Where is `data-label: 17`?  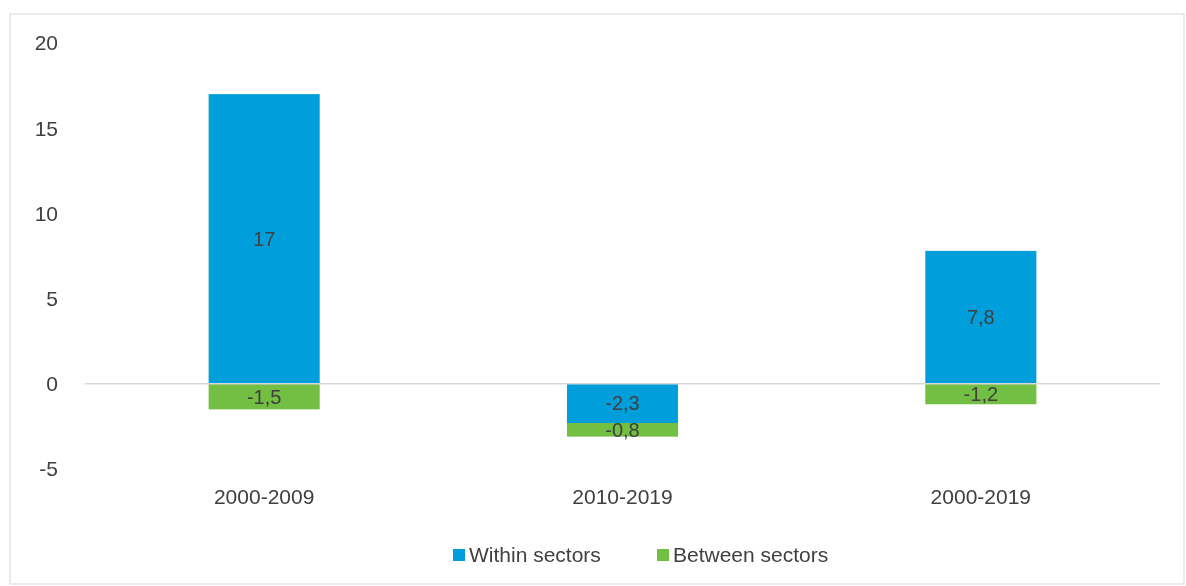
data-label: 17 is located at coordinates (264, 238).